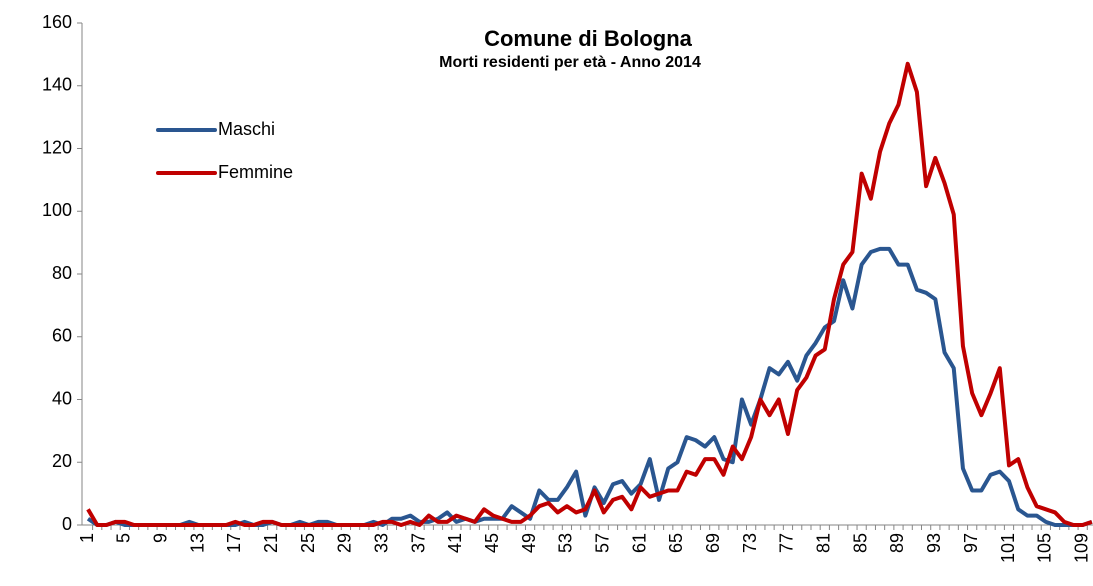 The image size is (1093, 586). What do you see at coordinates (1008, 548) in the screenshot?
I see `x-tick-label: 101` at bounding box center [1008, 548].